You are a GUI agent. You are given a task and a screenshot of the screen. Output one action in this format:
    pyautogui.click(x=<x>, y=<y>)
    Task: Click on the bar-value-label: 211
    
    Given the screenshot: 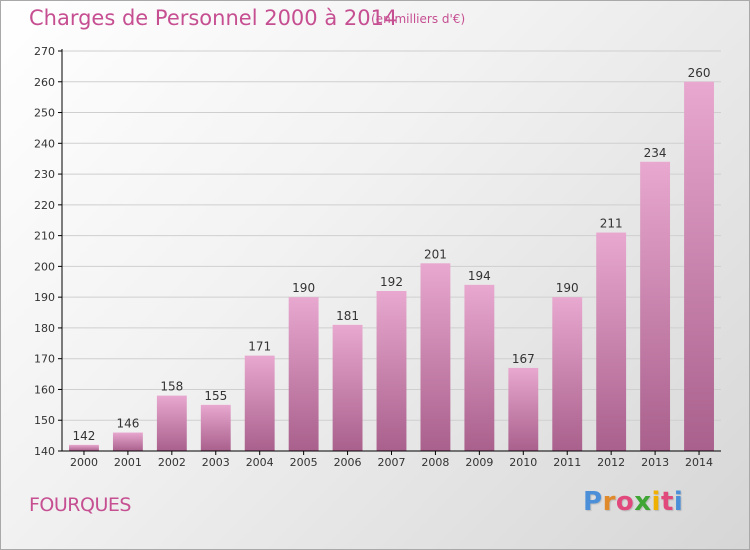 What is the action you would take?
    pyautogui.click(x=611, y=224)
    